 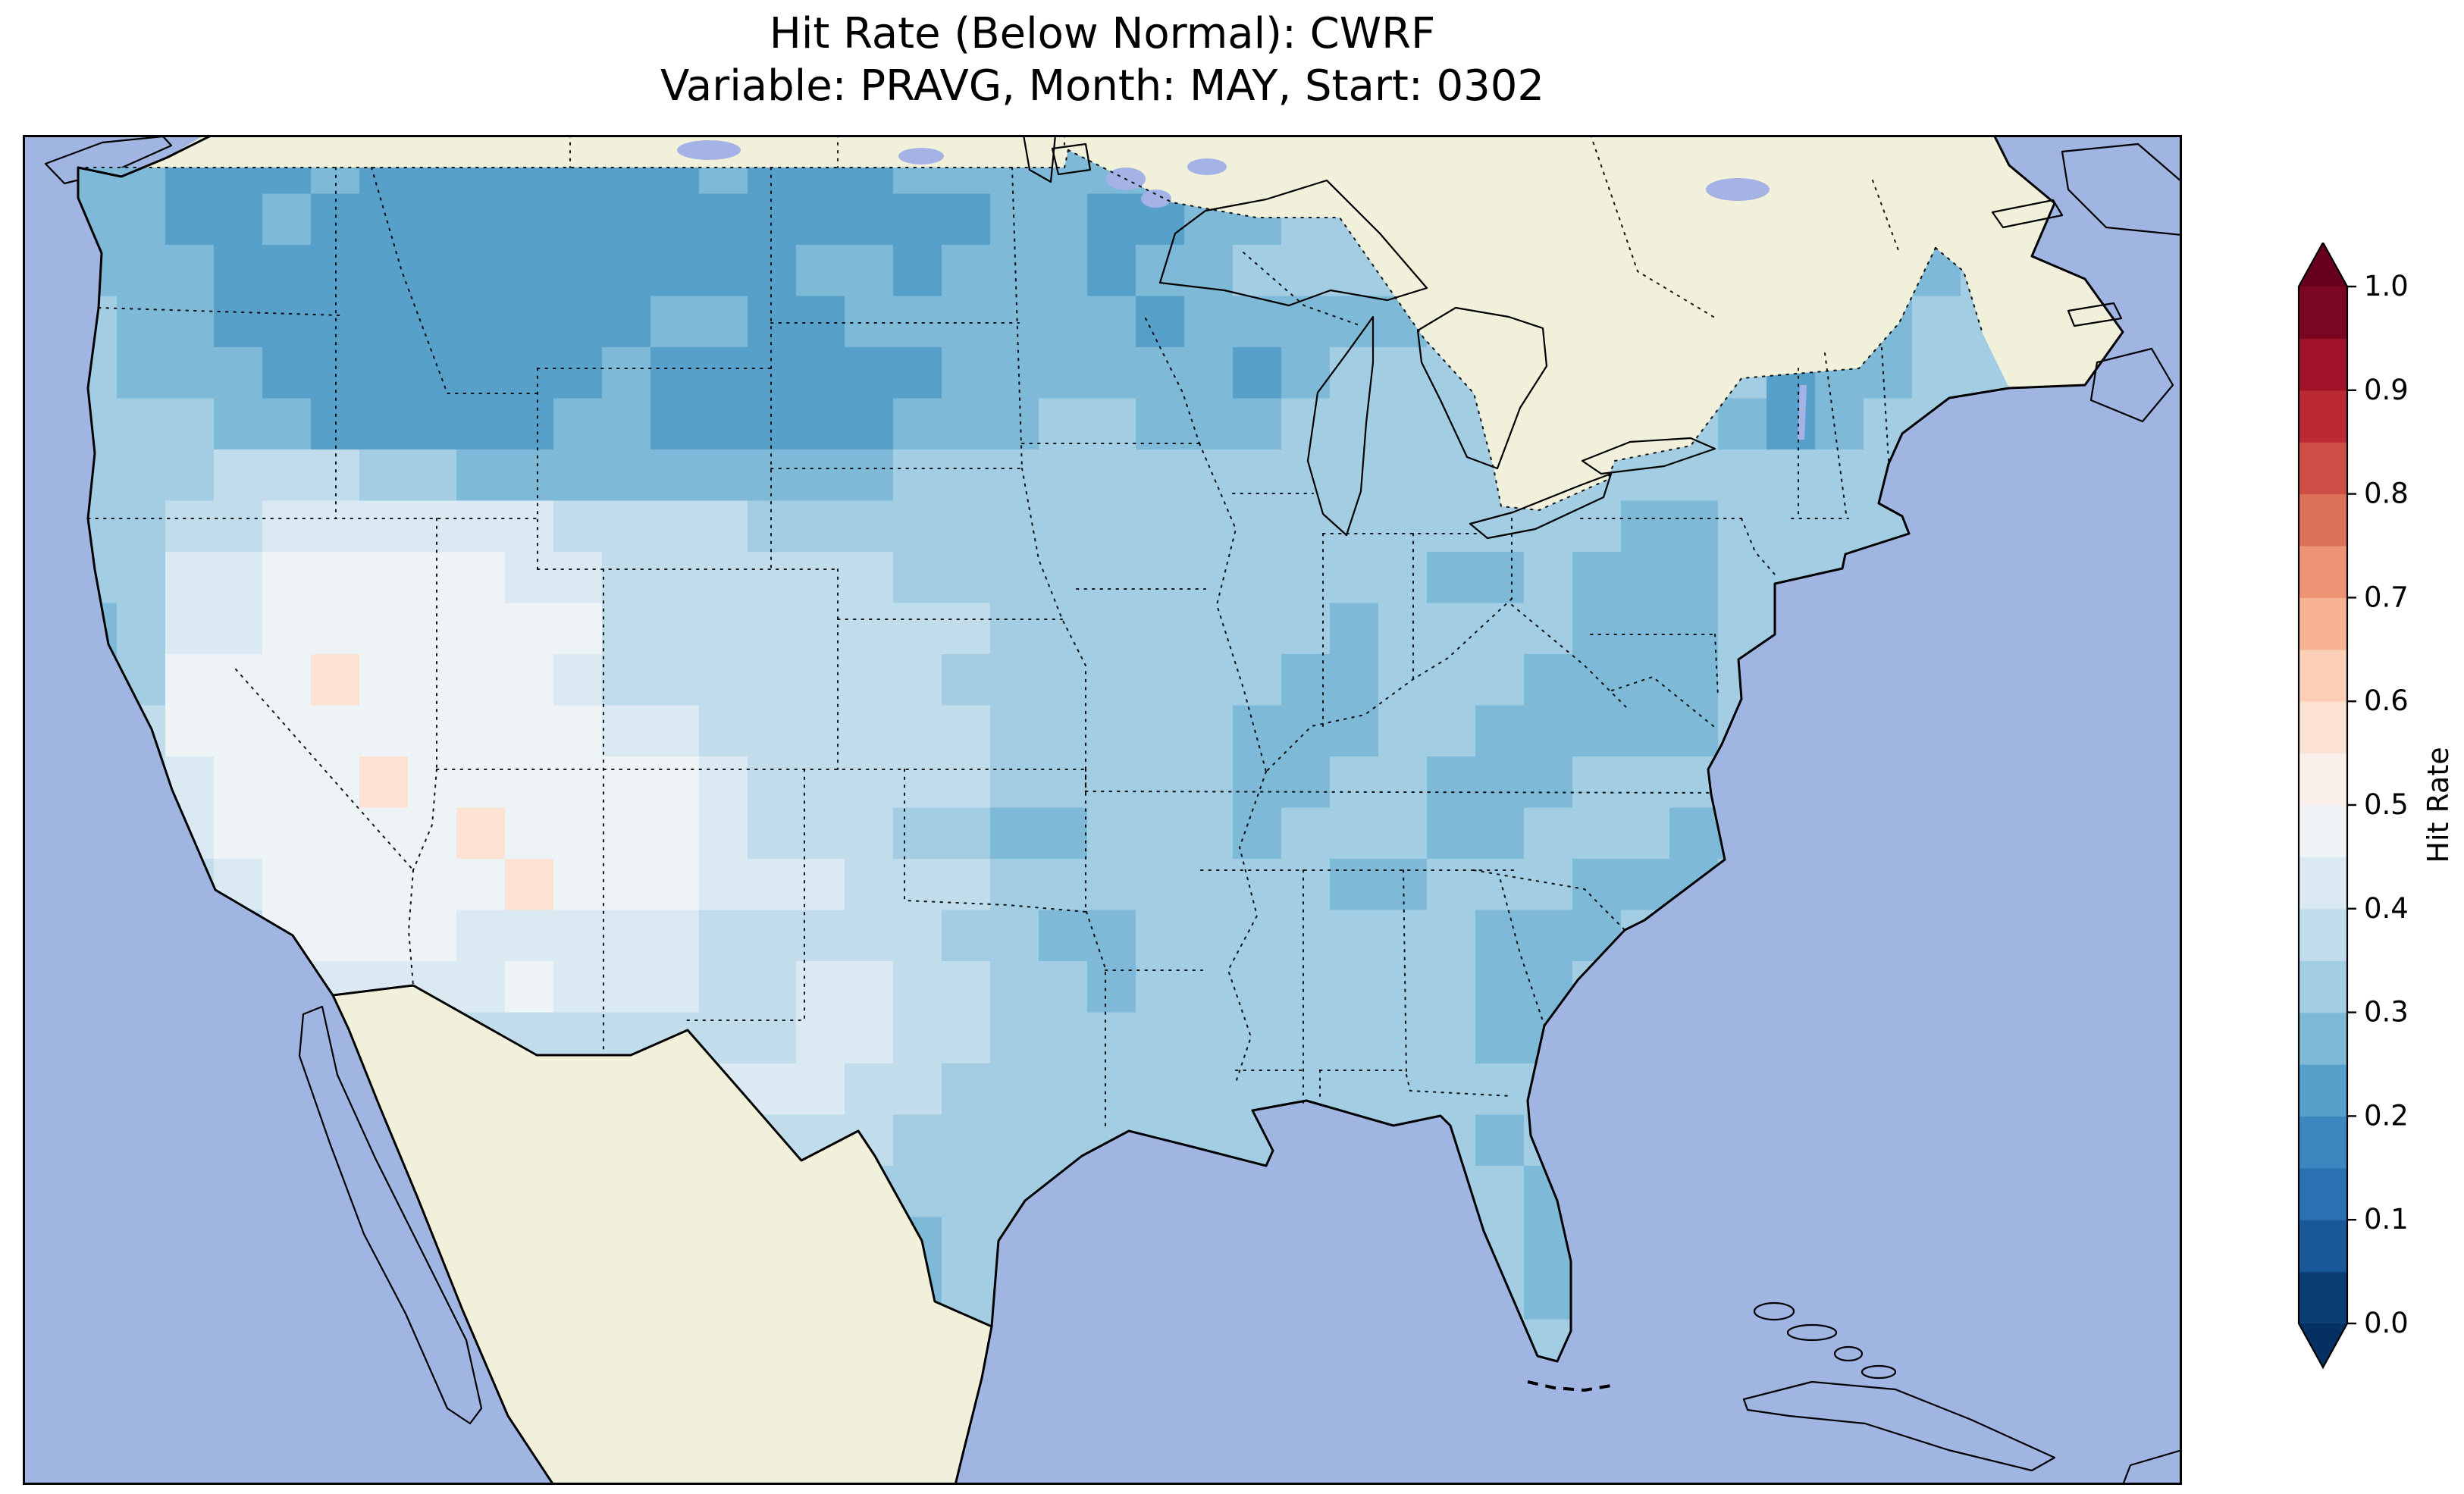 What do you see at coordinates (109, 160) in the screenshot?
I see `vancouver-island` at bounding box center [109, 160].